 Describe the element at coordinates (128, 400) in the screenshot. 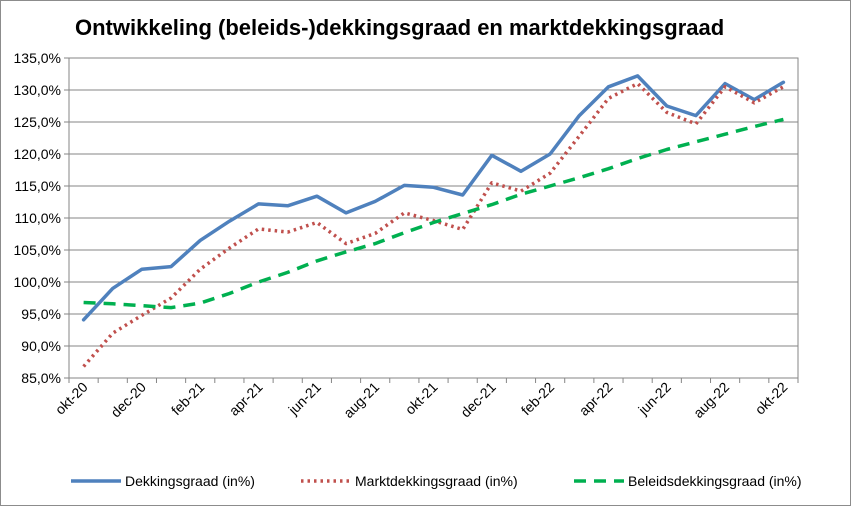

I see `x-tick-label: dec-20` at that location.